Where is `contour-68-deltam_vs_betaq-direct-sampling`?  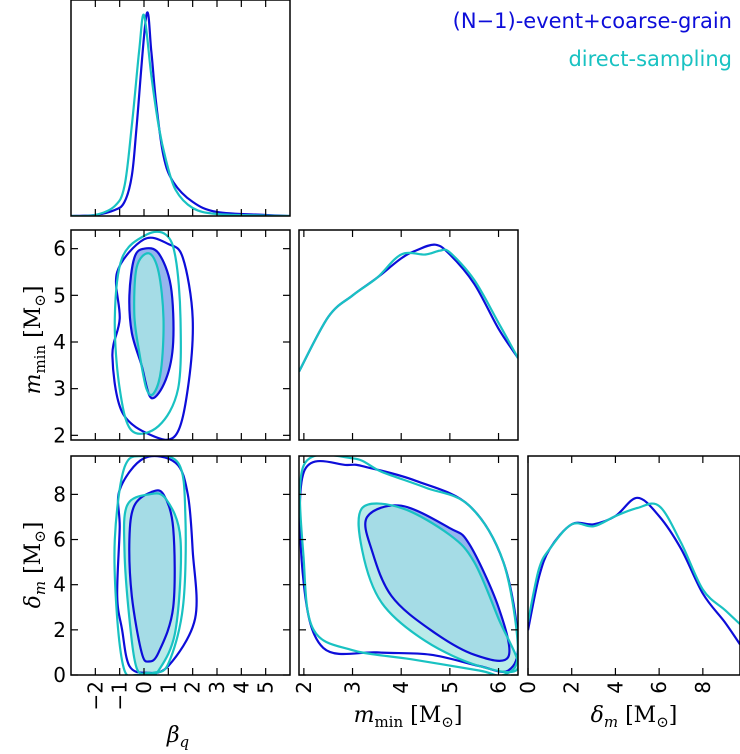 contour-68-deltam_vs_betaq-direct-sampling is located at coordinates (152, 583).